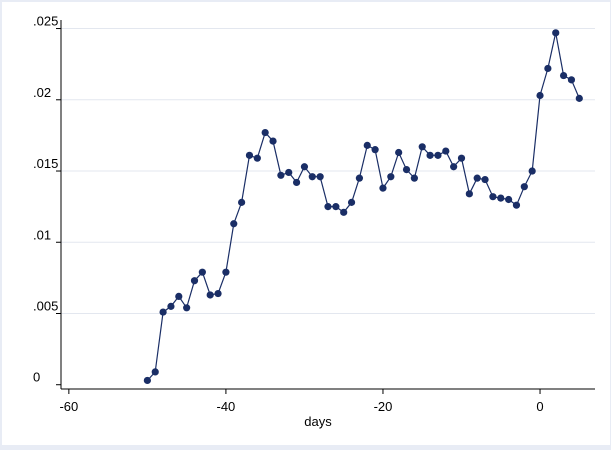 The image size is (611, 450). I want to click on x-axis-ticks: -60 -40 -20 0, so click(301, 401).